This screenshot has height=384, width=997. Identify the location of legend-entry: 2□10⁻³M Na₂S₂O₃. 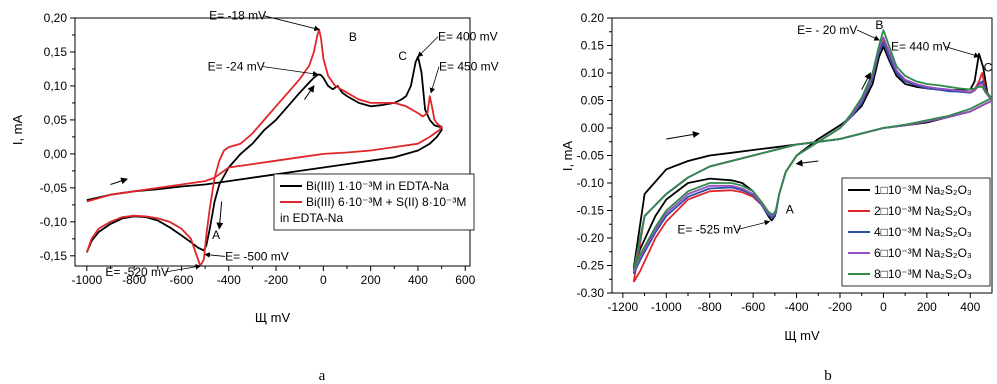
(923, 211).